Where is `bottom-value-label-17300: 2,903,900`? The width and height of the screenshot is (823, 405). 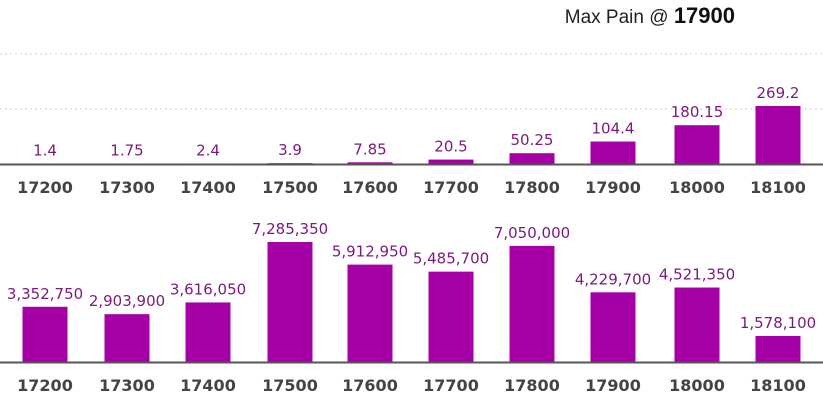 bottom-value-label-17300: 2,903,900 is located at coordinates (127, 301).